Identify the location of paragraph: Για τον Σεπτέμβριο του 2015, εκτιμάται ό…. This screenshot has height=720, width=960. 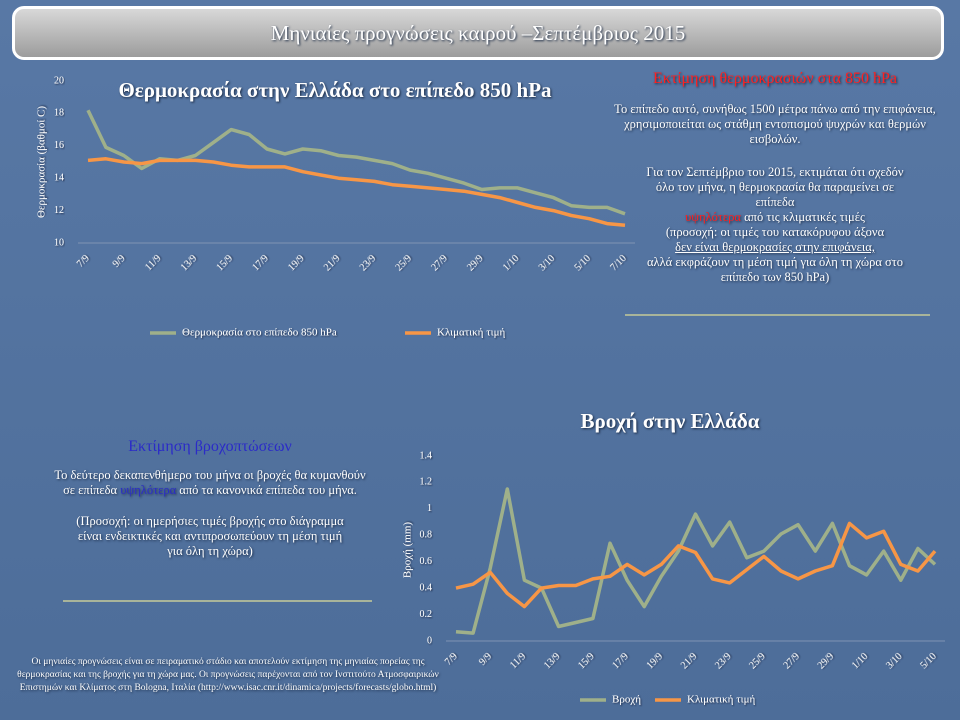
(775, 225).